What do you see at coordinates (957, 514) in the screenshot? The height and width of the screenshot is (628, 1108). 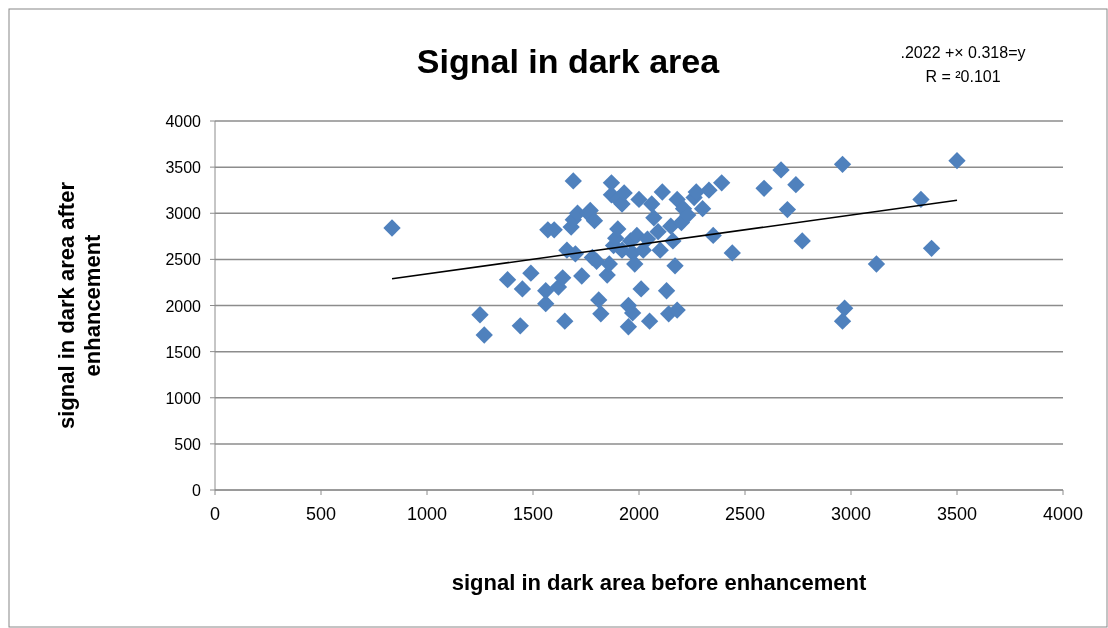 I see `x-tick-label: 3500` at bounding box center [957, 514].